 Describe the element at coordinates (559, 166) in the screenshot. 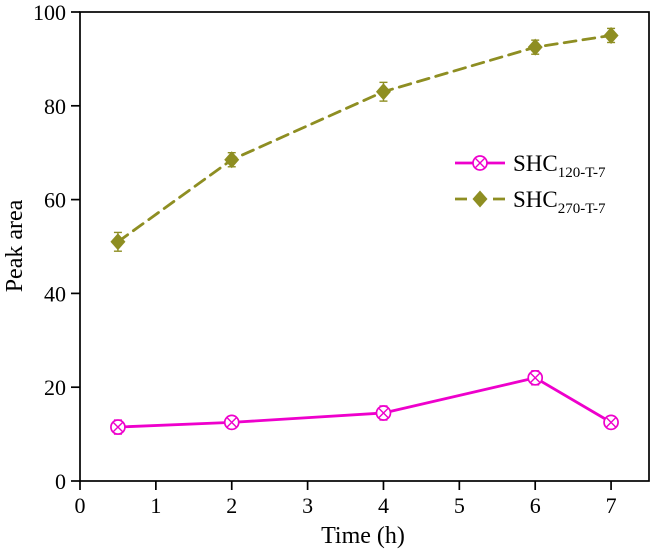

I see `legend-label: SHC120-T-7` at that location.